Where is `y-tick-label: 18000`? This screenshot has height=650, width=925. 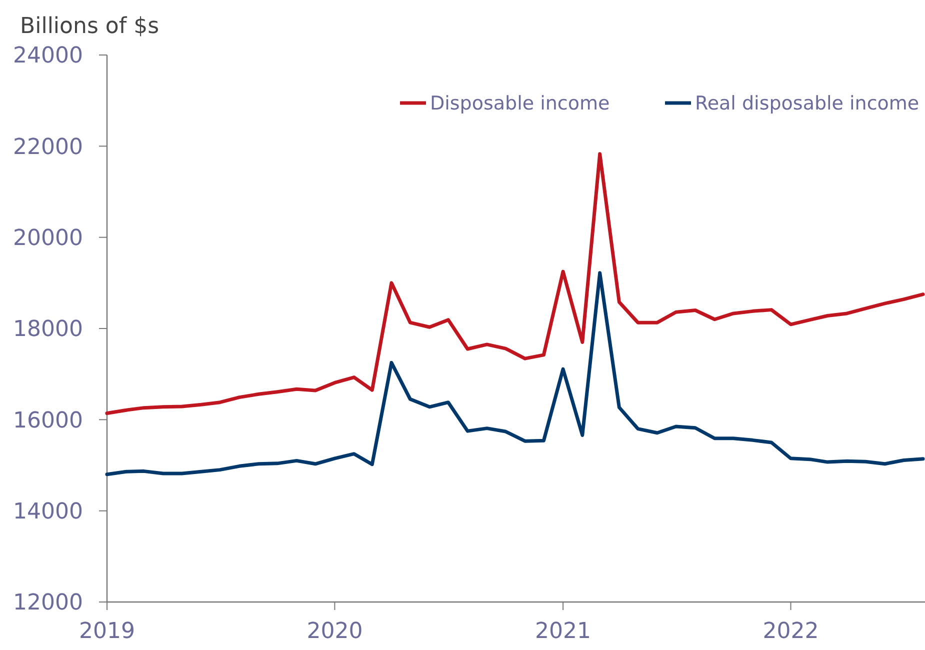 y-tick-label: 18000 is located at coordinates (48, 329).